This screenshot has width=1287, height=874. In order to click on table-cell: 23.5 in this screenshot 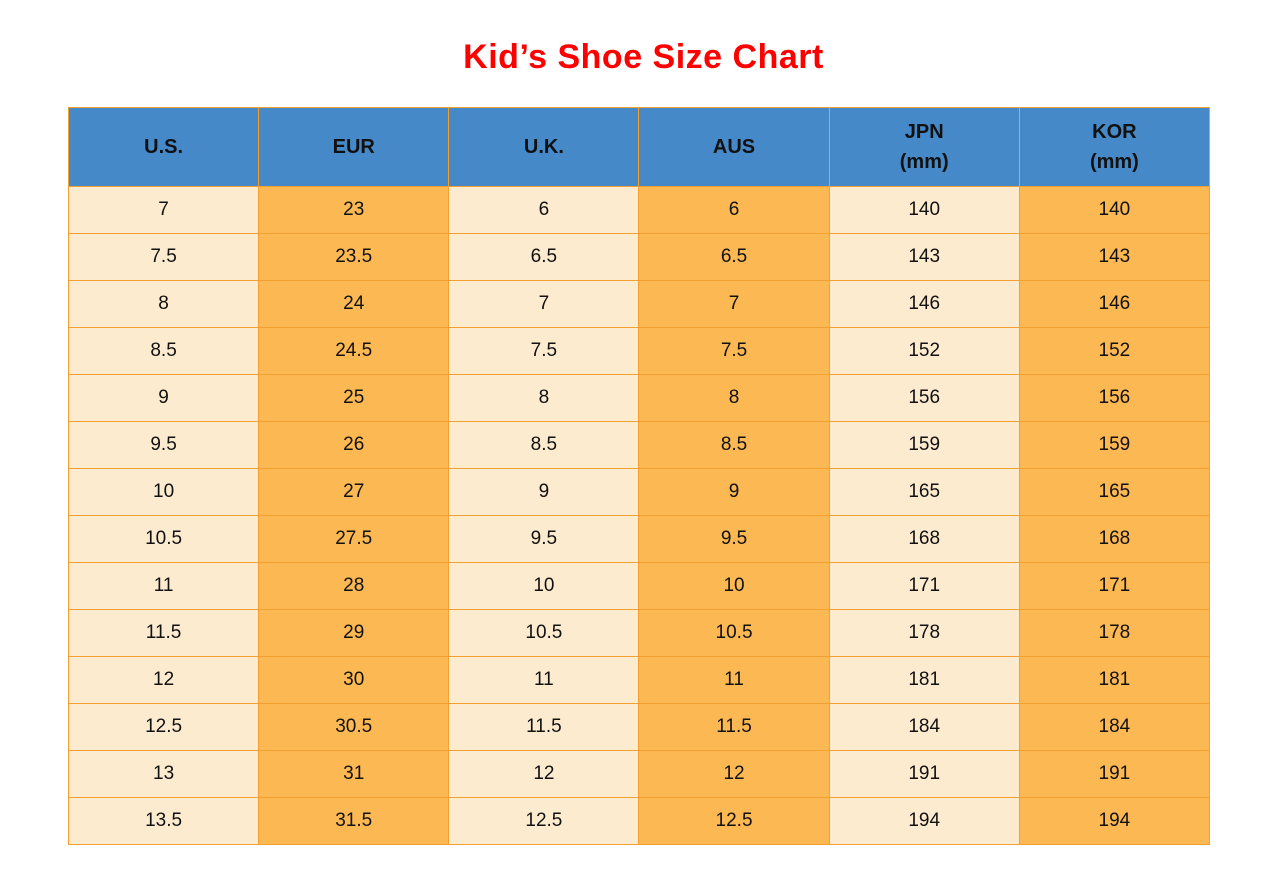, I will do `click(354, 257)`.